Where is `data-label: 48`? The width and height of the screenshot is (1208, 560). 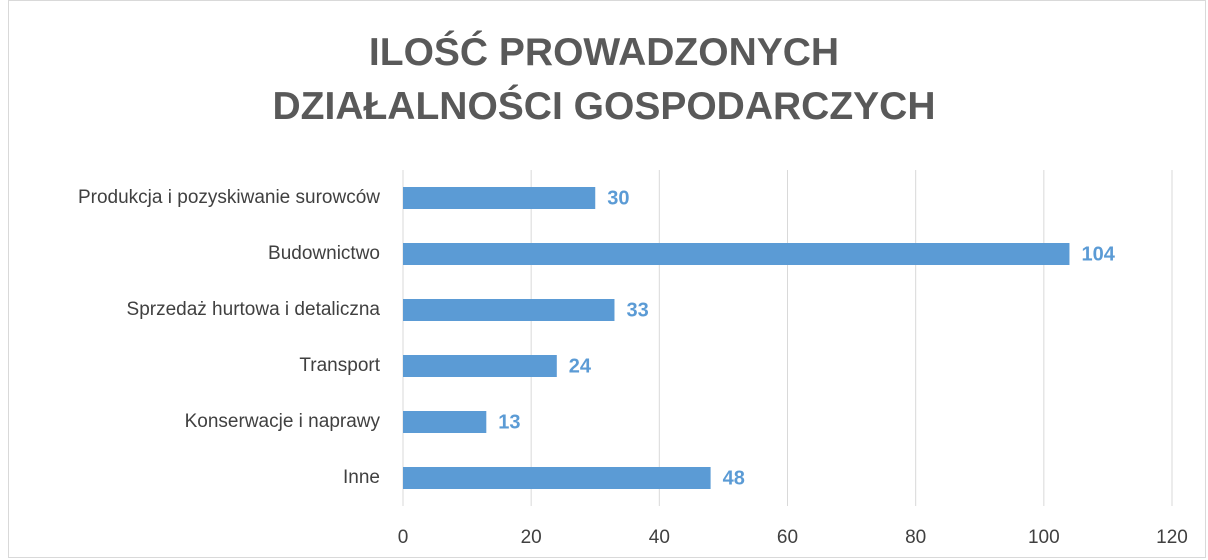 data-label: 48 is located at coordinates (734, 478).